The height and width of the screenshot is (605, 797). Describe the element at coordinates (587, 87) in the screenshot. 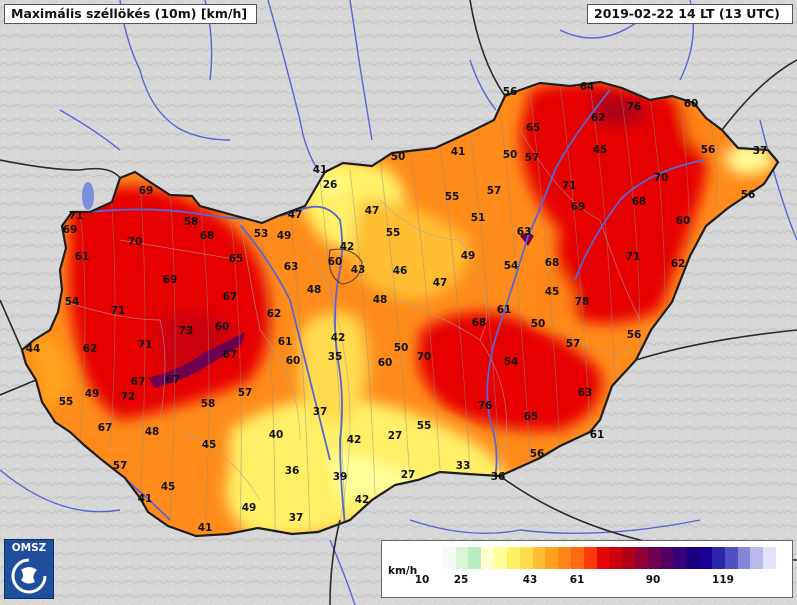

I see `station-value-label: 64` at that location.